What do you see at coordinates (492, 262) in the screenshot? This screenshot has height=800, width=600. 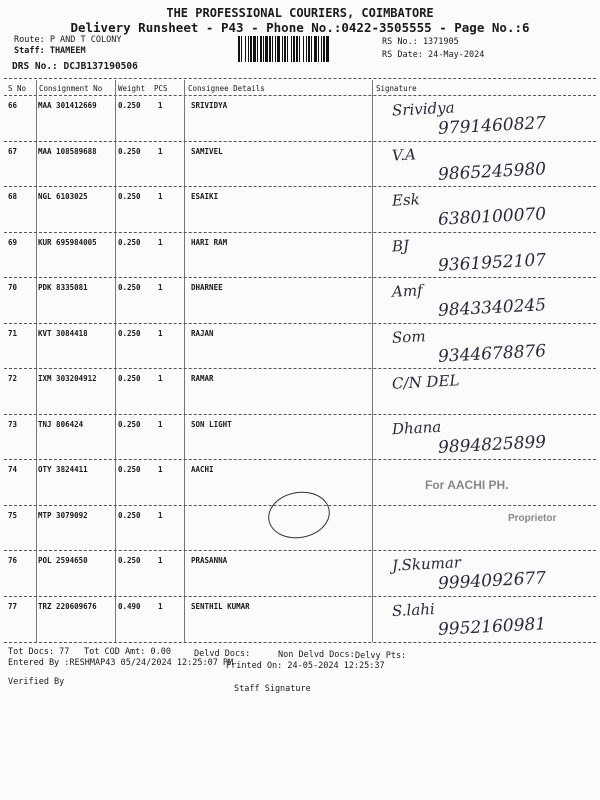 I see `handwritten-phone: 9361952107` at bounding box center [492, 262].